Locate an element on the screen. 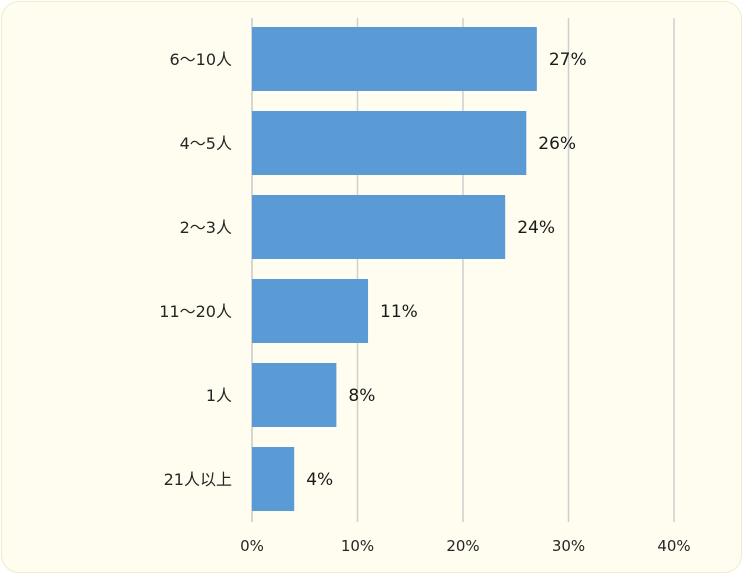 The width and height of the screenshot is (745, 576). x-tick-label: 0% is located at coordinates (252, 546).